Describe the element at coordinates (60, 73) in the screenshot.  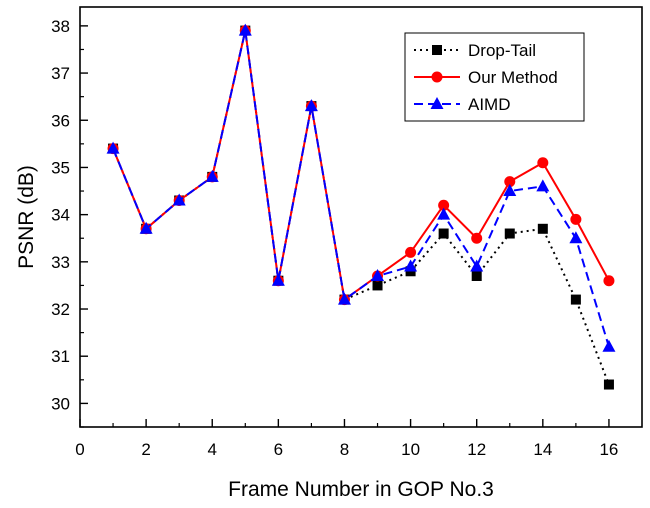
I see `y-tick-label: 37` at that location.